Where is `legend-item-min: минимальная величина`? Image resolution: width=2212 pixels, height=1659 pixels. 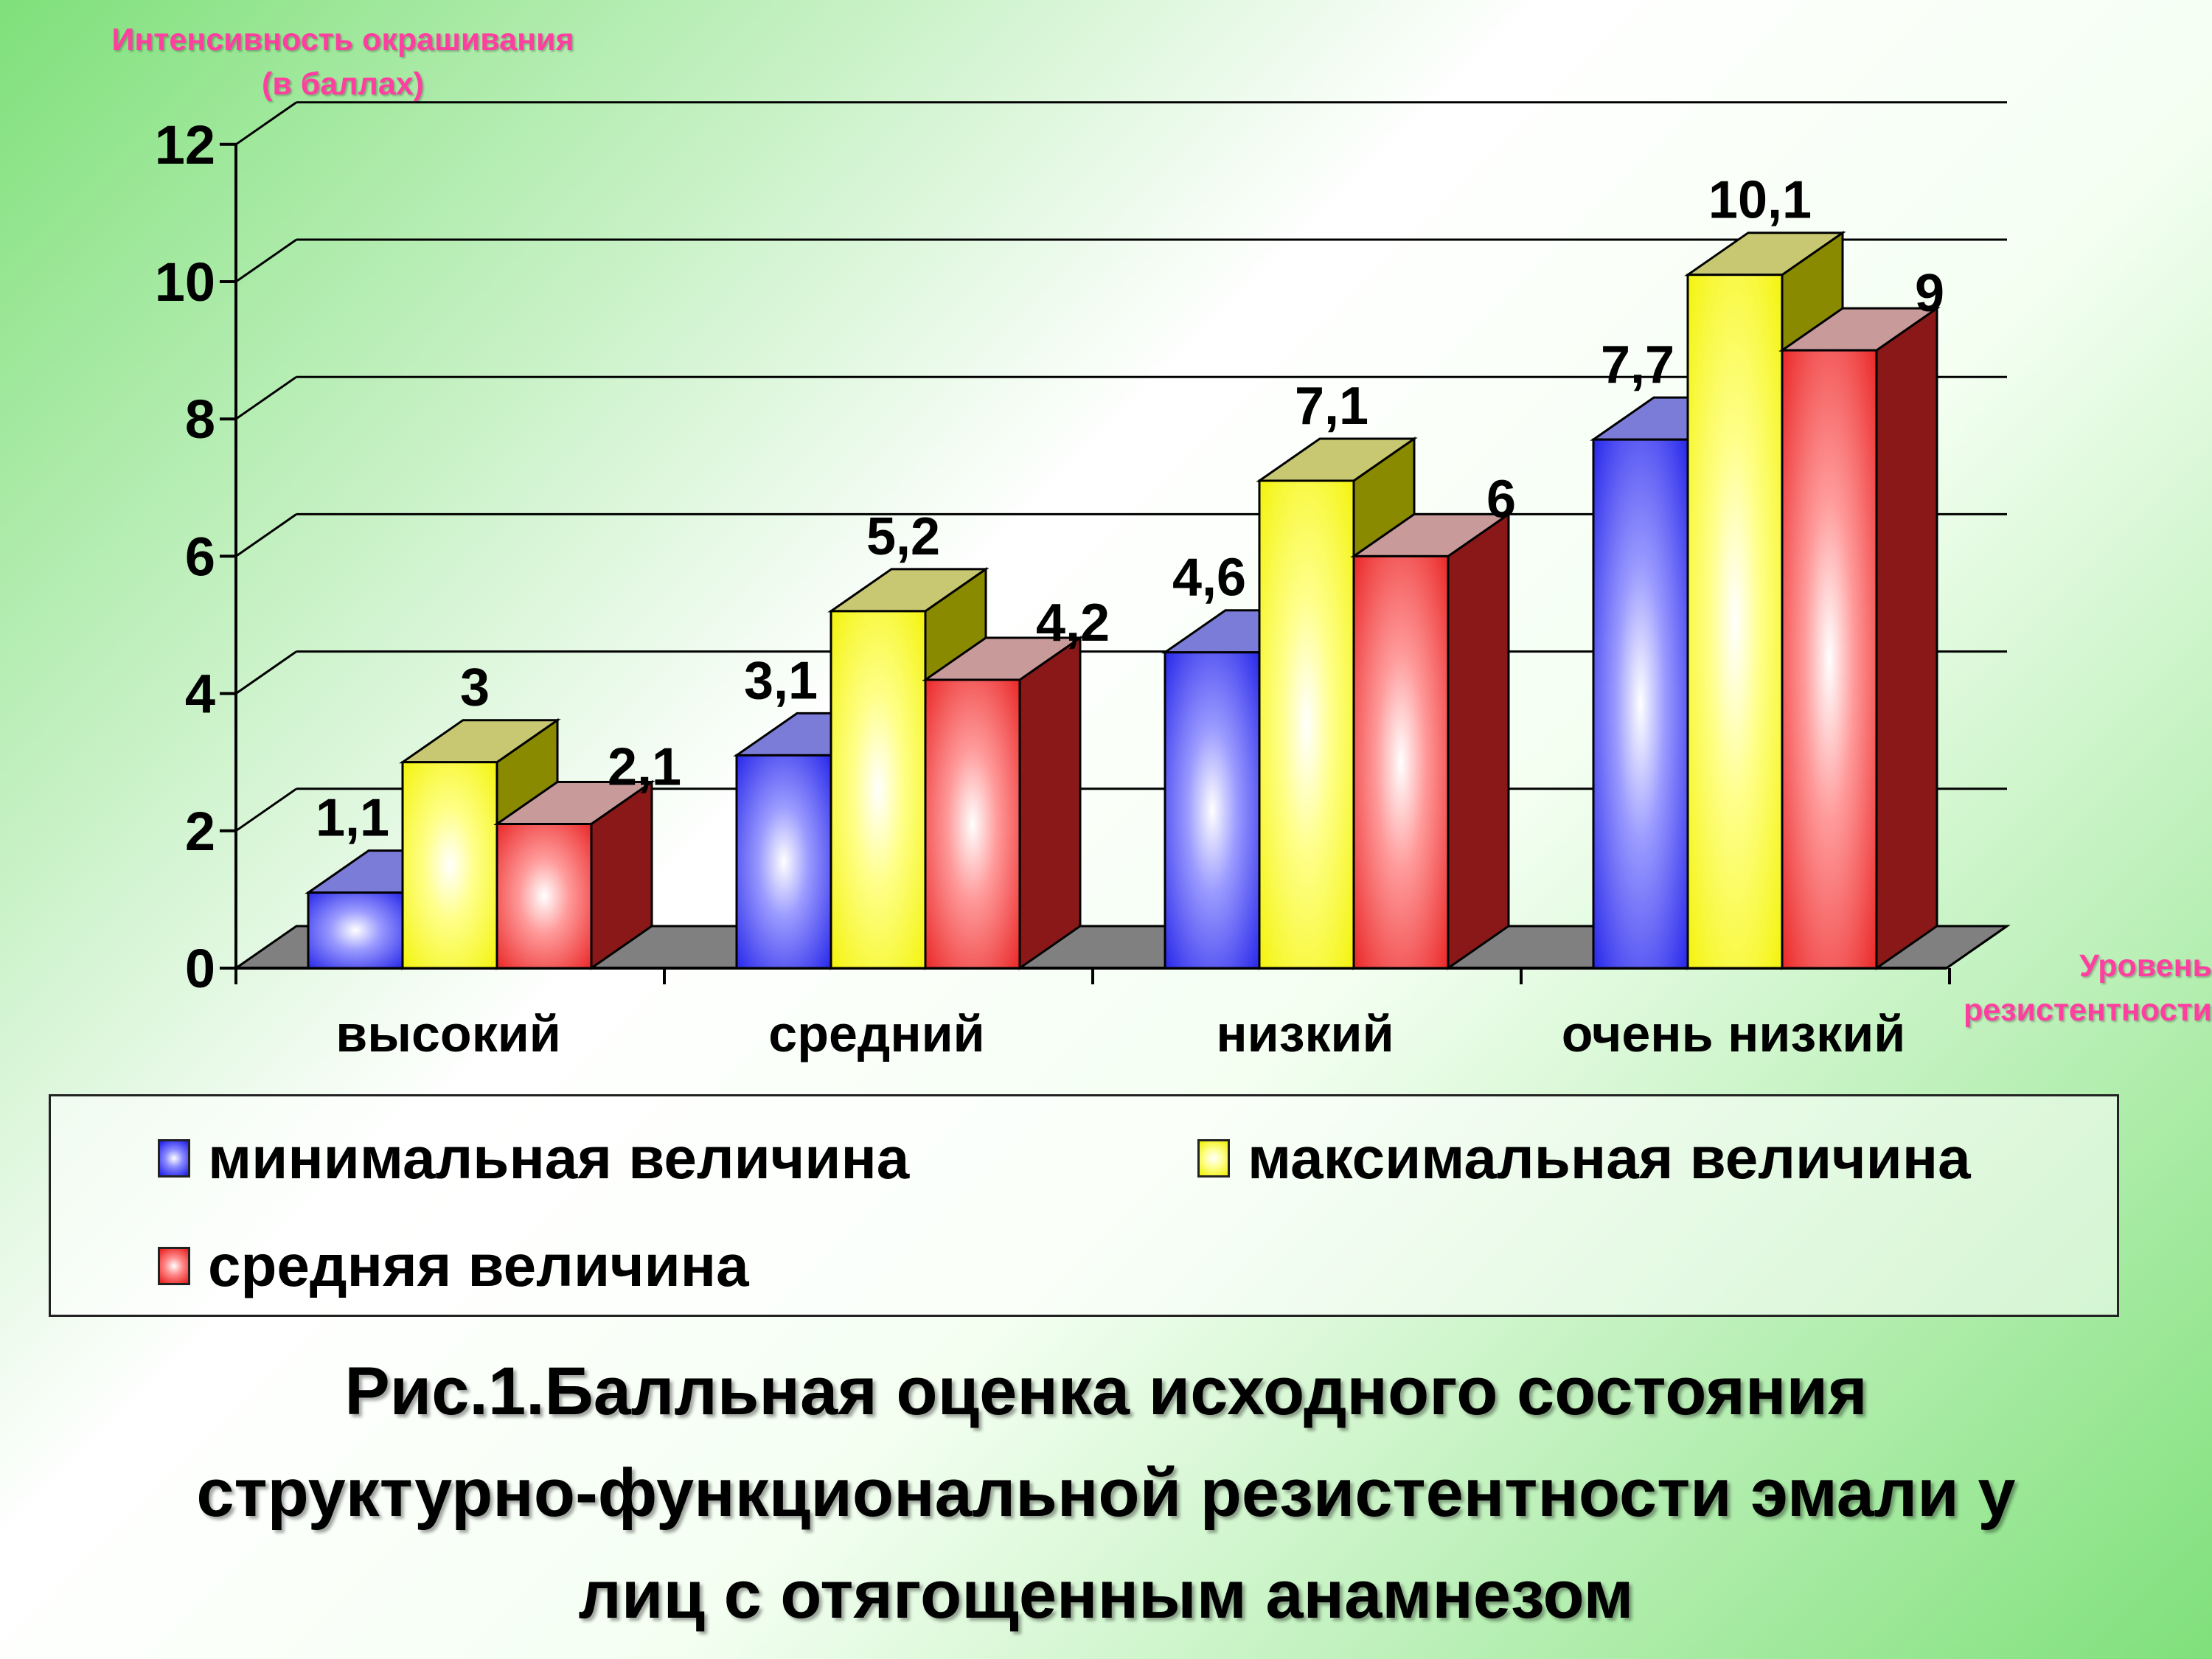 legend-item-min: минимальная величина is located at coordinates (533, 1158).